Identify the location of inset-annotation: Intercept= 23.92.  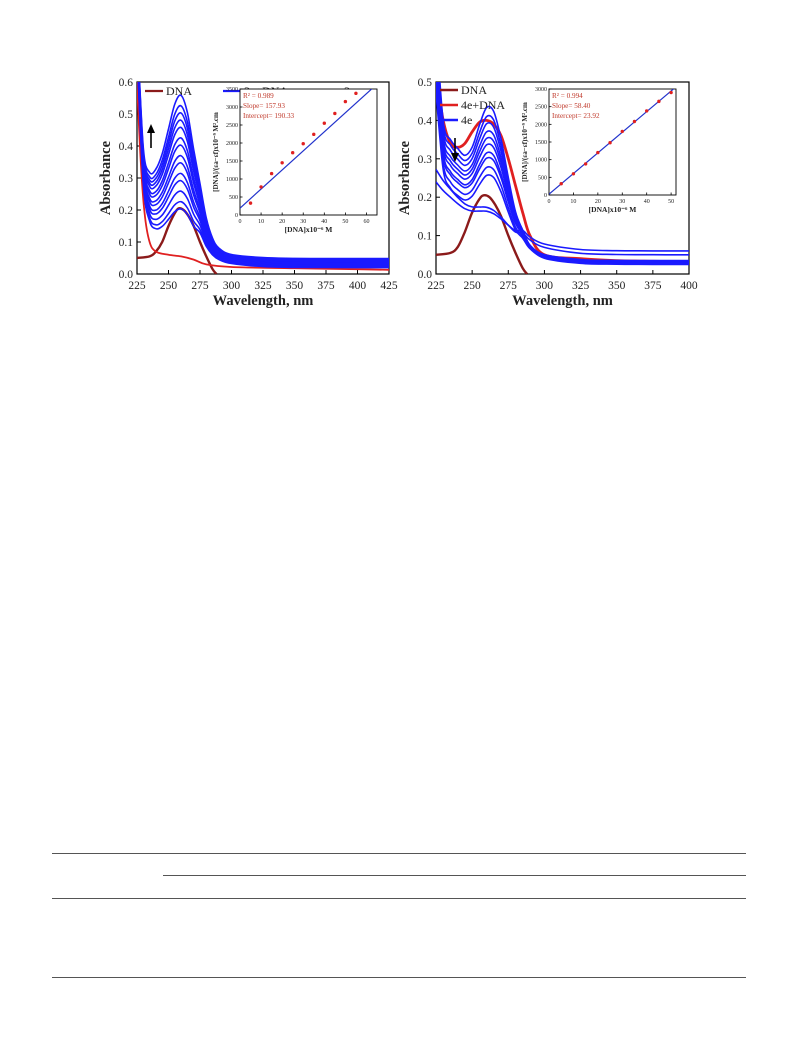
(576, 116).